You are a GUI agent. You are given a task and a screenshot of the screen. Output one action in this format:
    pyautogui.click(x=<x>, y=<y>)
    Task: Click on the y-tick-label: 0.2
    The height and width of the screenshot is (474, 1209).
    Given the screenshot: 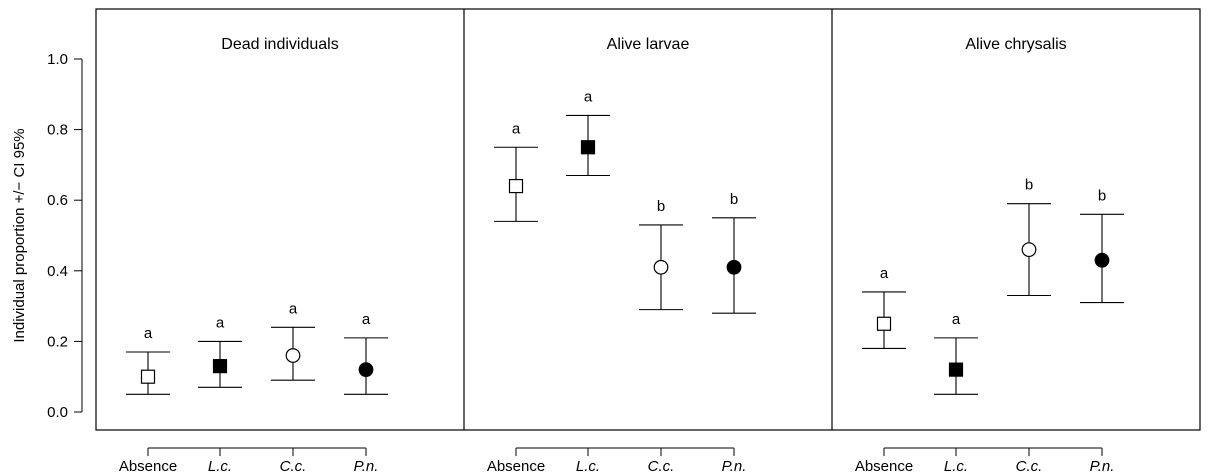 What is the action you would take?
    pyautogui.click(x=57, y=341)
    